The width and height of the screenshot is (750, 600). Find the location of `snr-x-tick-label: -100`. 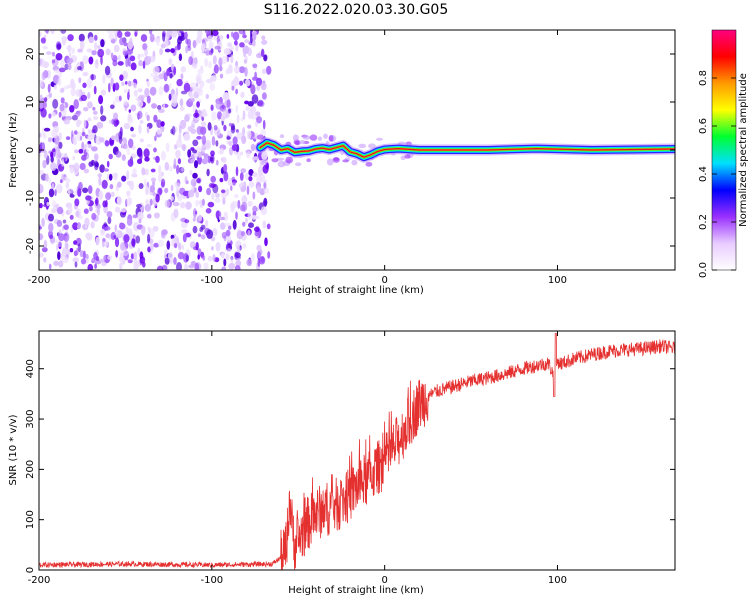

snr-x-tick-label: -100 is located at coordinates (211, 580).